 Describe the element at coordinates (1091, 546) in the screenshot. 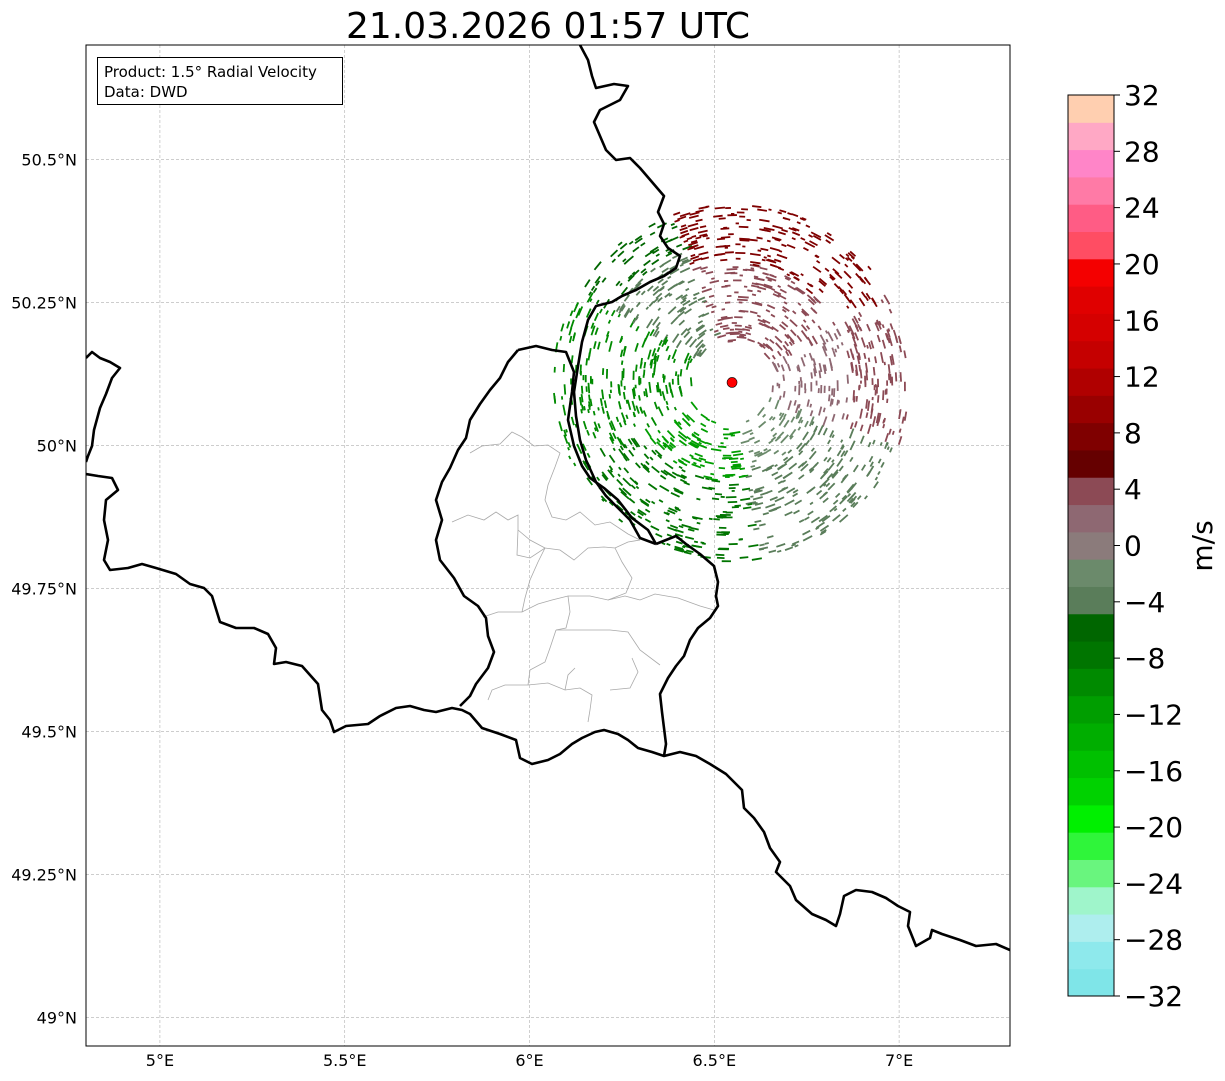

I see `colorbar` at that location.